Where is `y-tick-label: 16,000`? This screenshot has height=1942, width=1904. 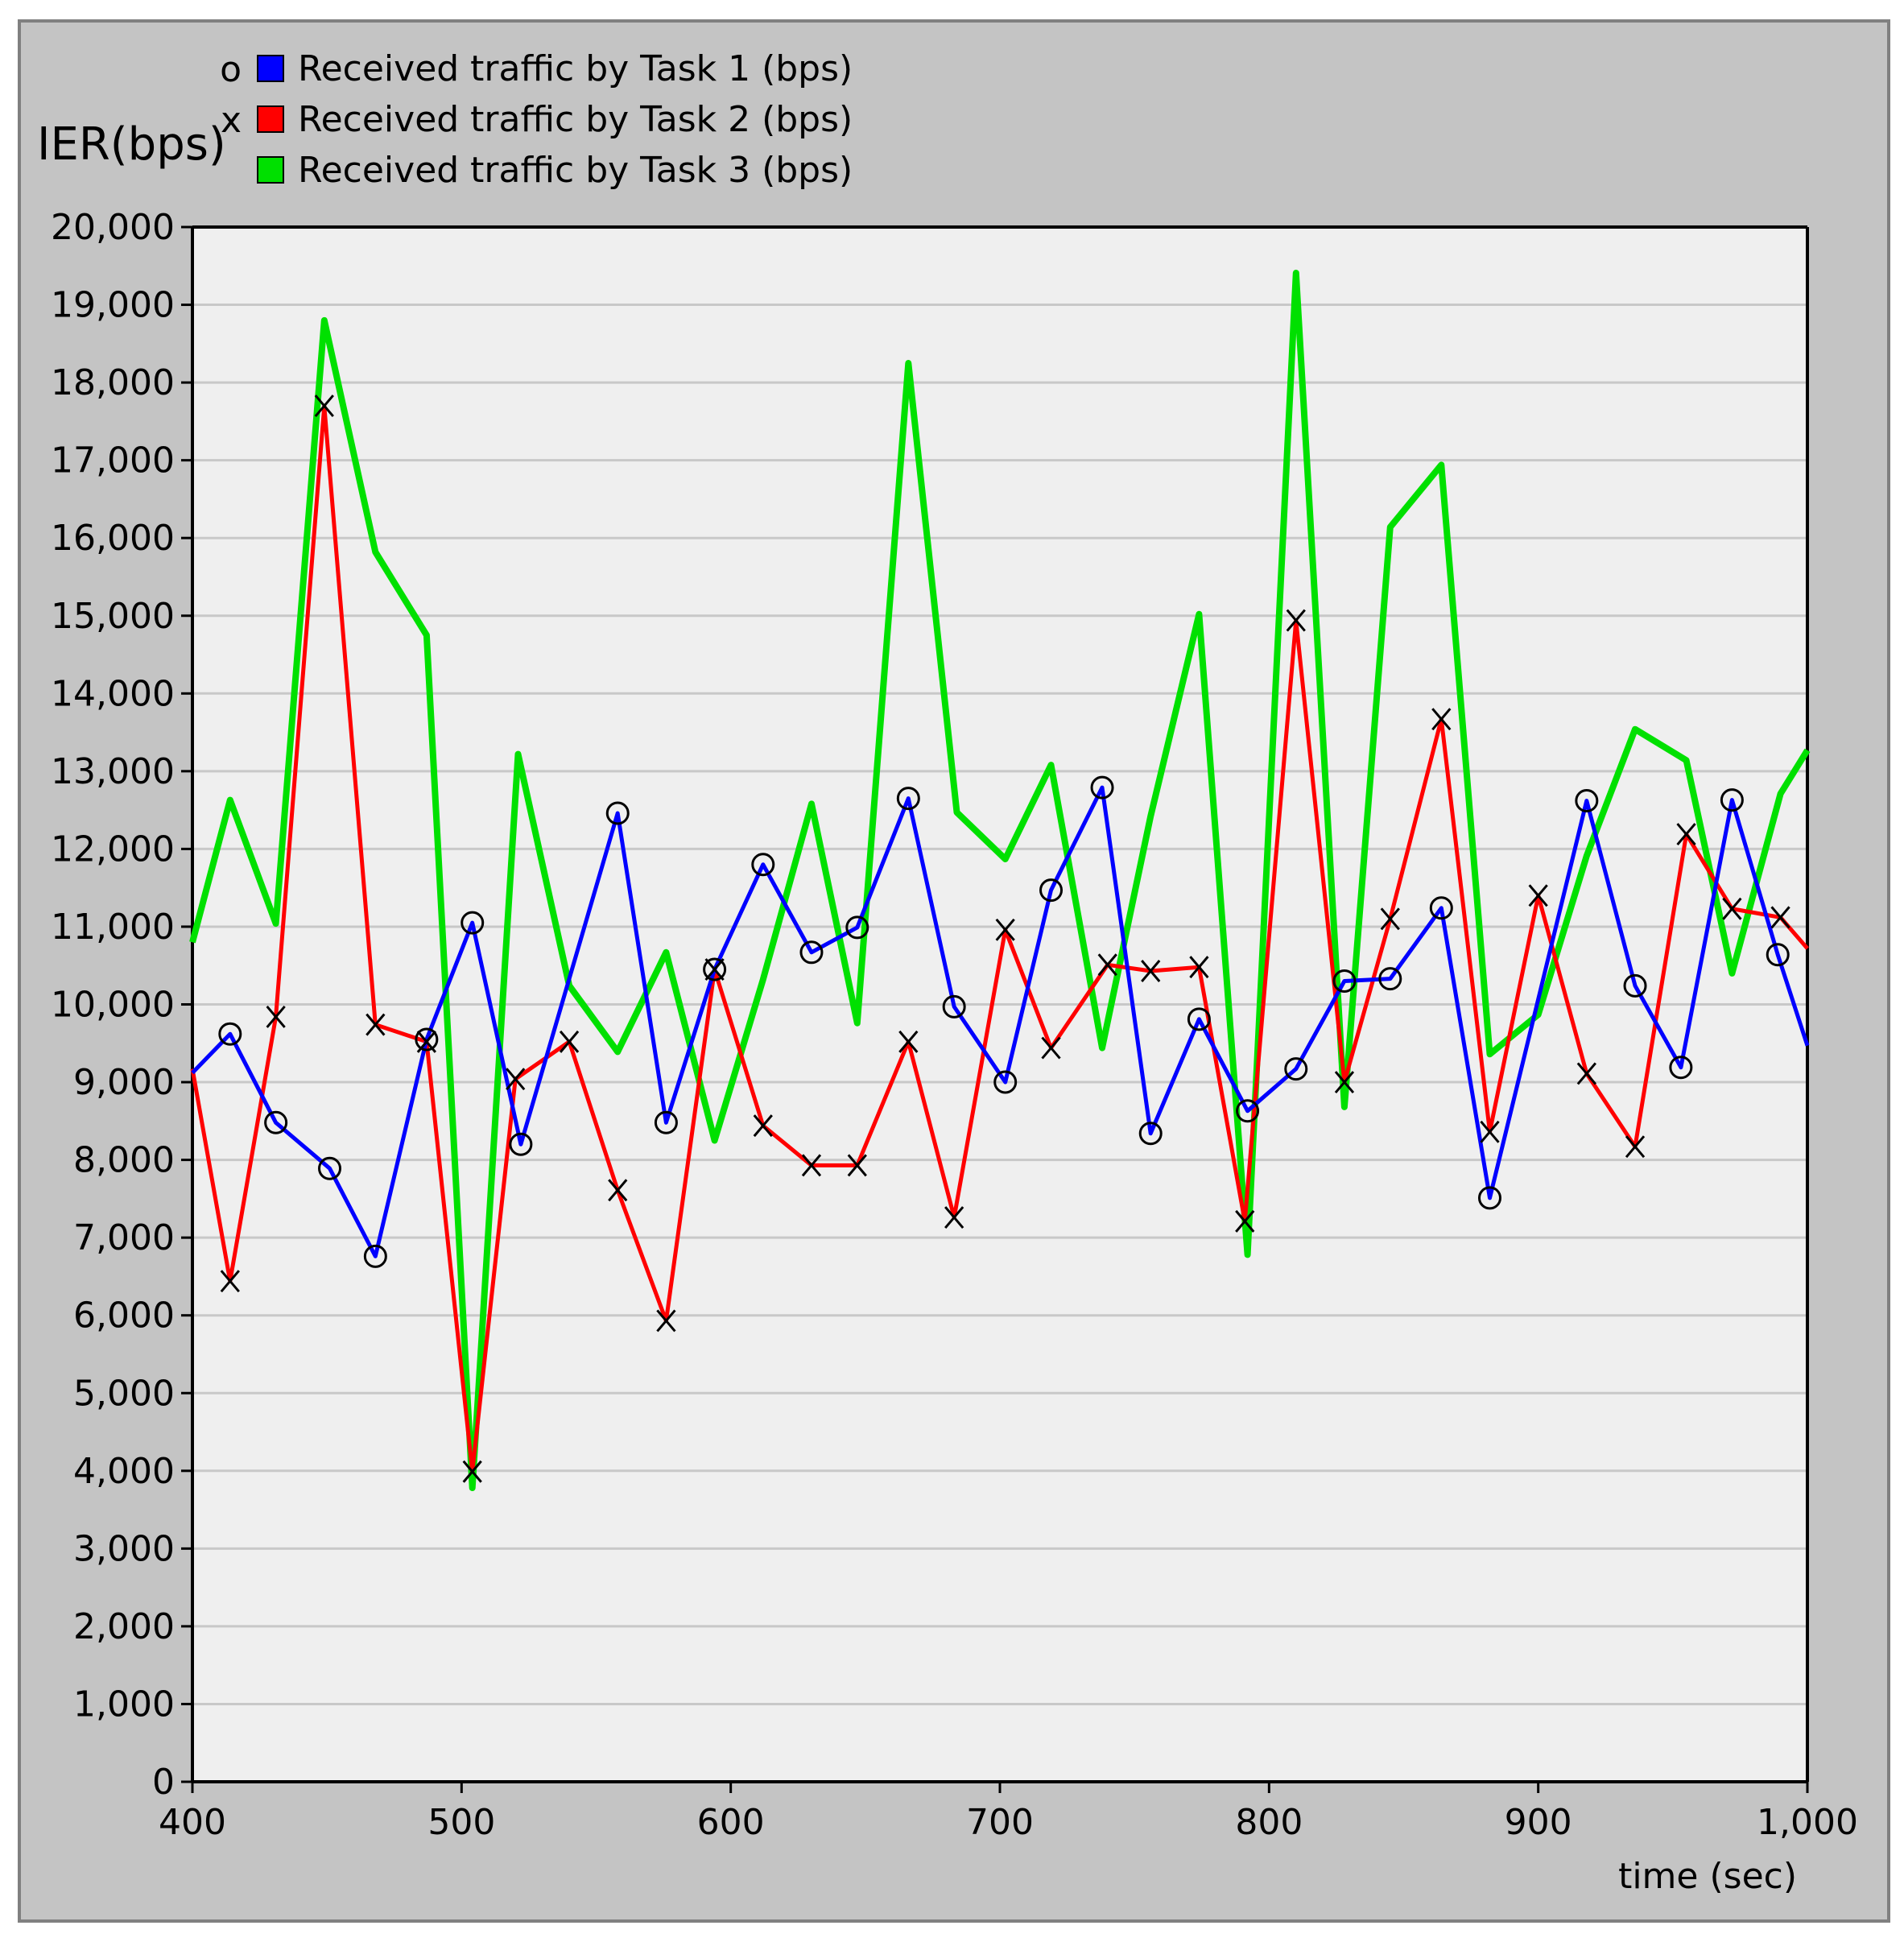
y-tick-label: 16,000 is located at coordinates (113, 539).